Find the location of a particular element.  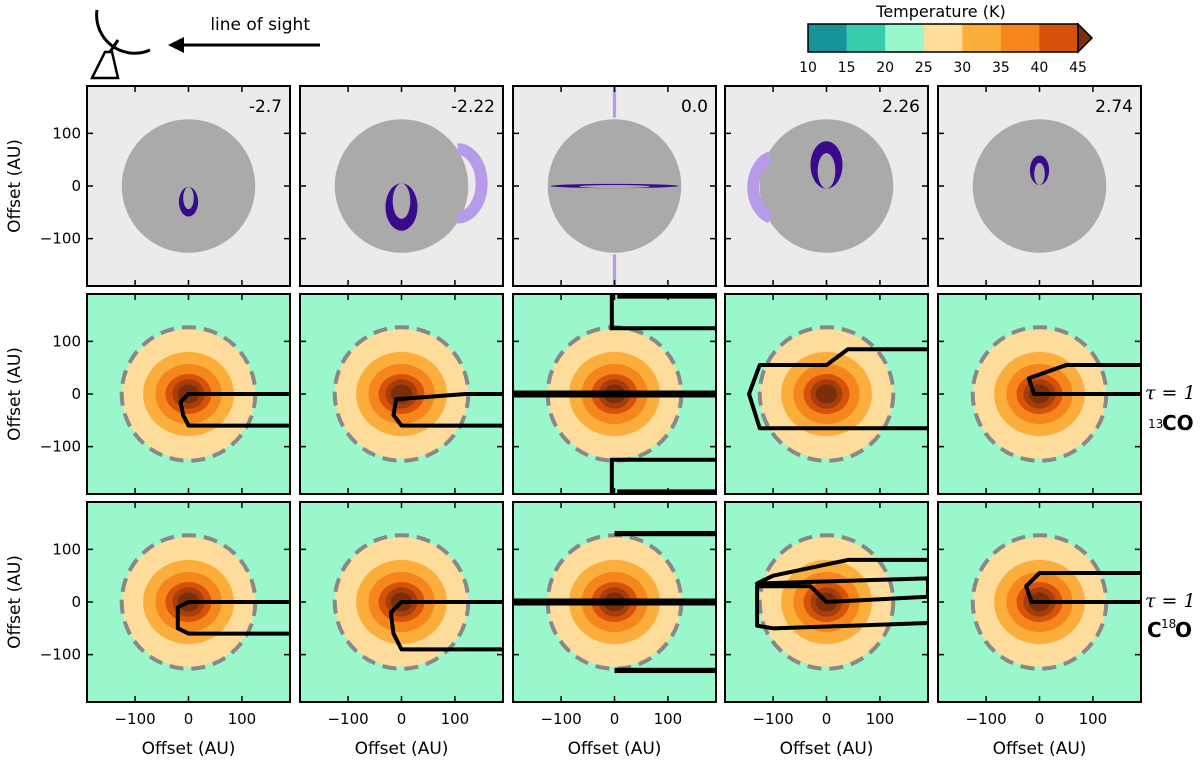

colorbar-tick-label: 30 is located at coordinates (962, 68).